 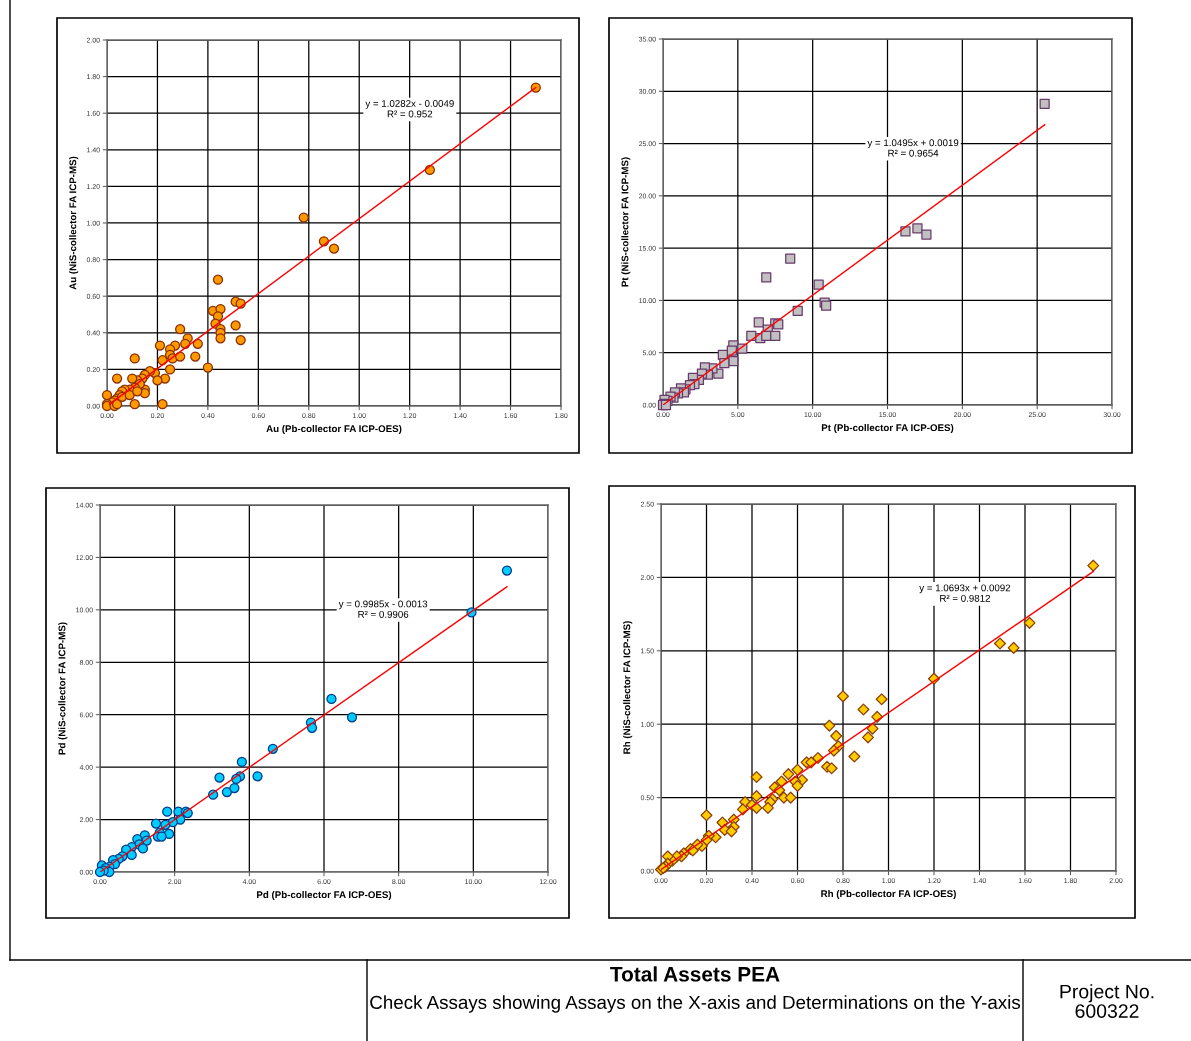 I want to click on y-axis-title: Pd (NiS-collector FA ICP-MS), so click(x=63, y=688).